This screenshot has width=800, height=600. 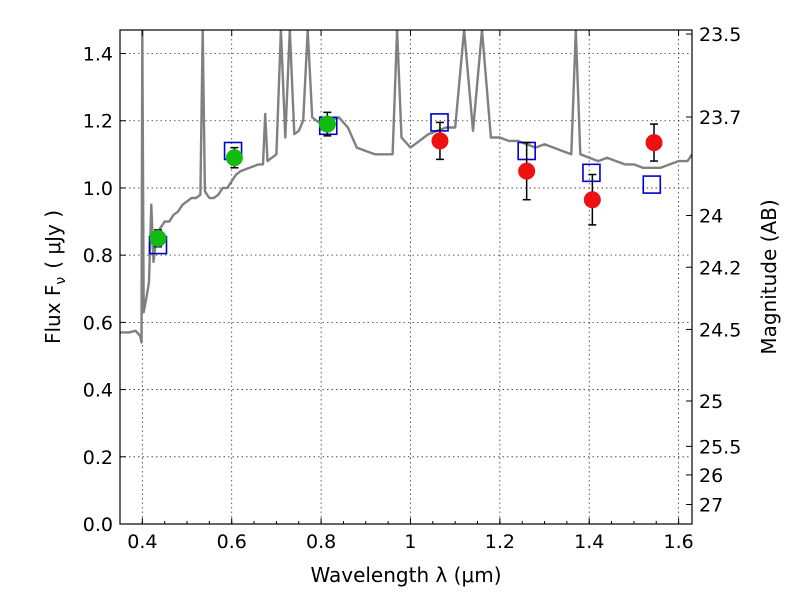 What do you see at coordinates (711, 217) in the screenshot?
I see `y2-tick-label: 24` at bounding box center [711, 217].